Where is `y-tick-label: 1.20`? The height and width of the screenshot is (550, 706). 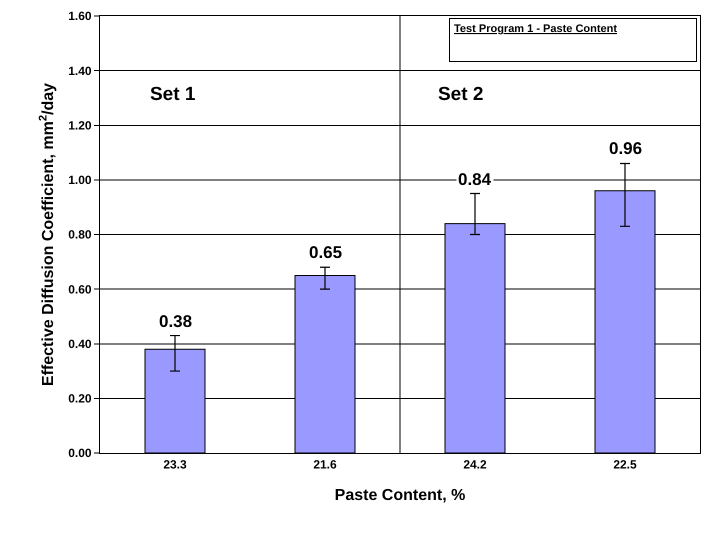
y-tick-label: 1.20 is located at coordinates (80, 125).